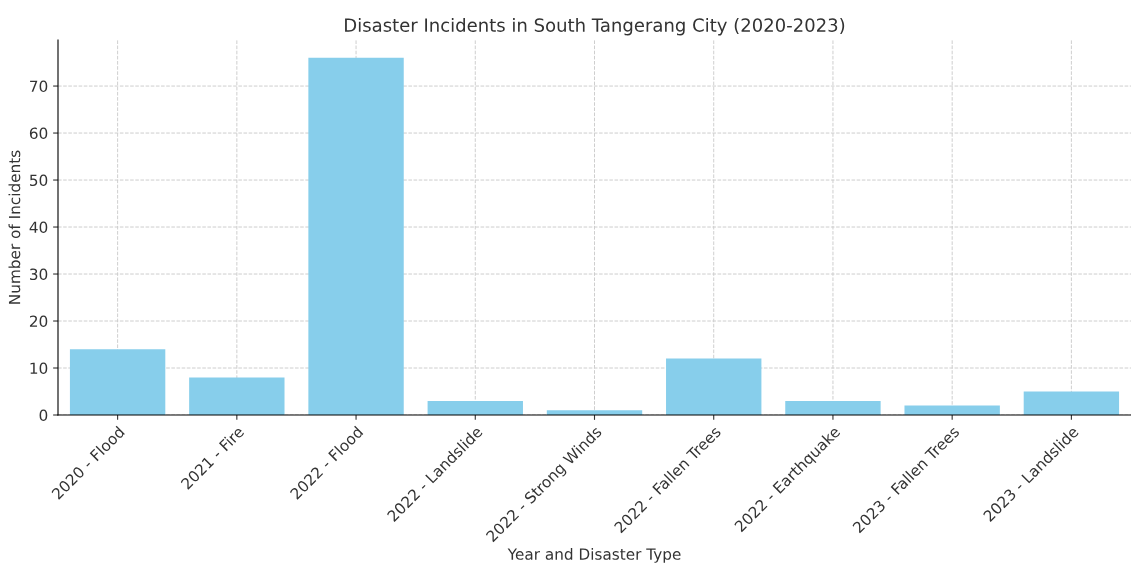 Image resolution: width=1131 pixels, height=570 pixels. I want to click on chart-title: Disaster Incidents in South Tangerang City (2020-2023), so click(595, 26).